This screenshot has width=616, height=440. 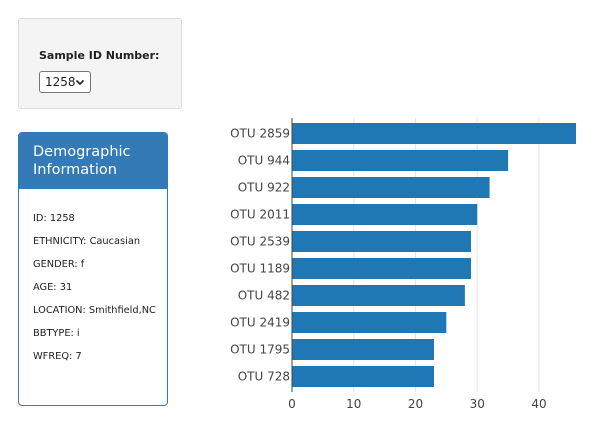 What do you see at coordinates (264, 296) in the screenshot?
I see `y-tick-label: OTU 482` at bounding box center [264, 296].